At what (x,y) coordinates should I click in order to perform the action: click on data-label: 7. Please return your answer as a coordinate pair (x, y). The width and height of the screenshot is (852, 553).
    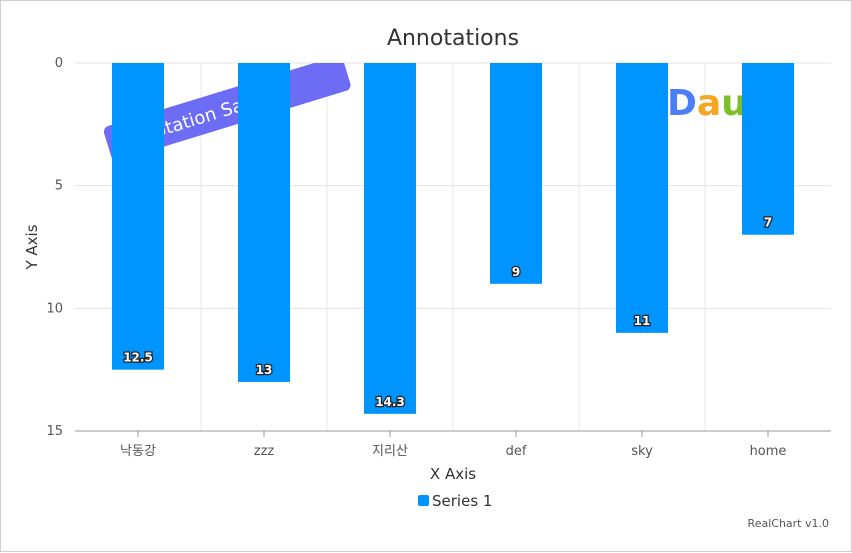
    Looking at the image, I should click on (768, 223).